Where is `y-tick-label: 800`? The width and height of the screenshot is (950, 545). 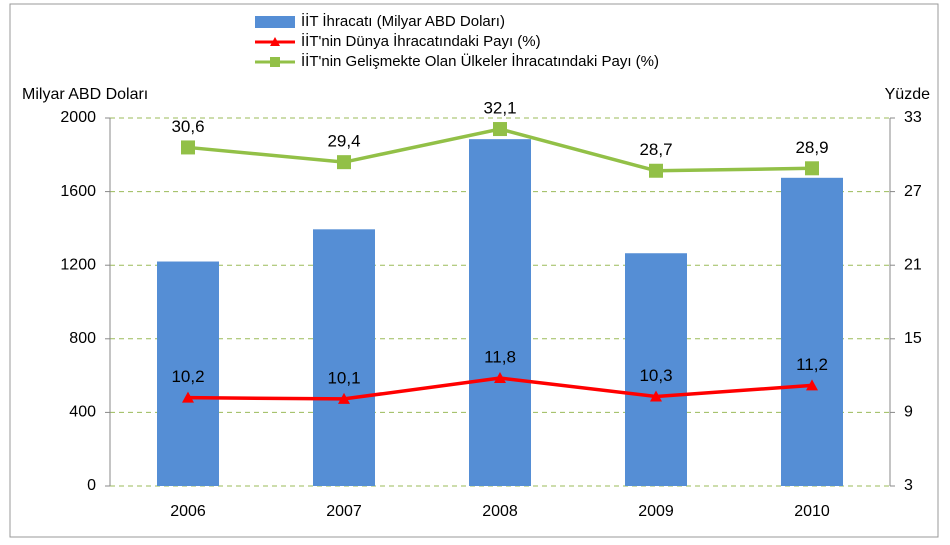 y-tick-label: 800 is located at coordinates (82, 338).